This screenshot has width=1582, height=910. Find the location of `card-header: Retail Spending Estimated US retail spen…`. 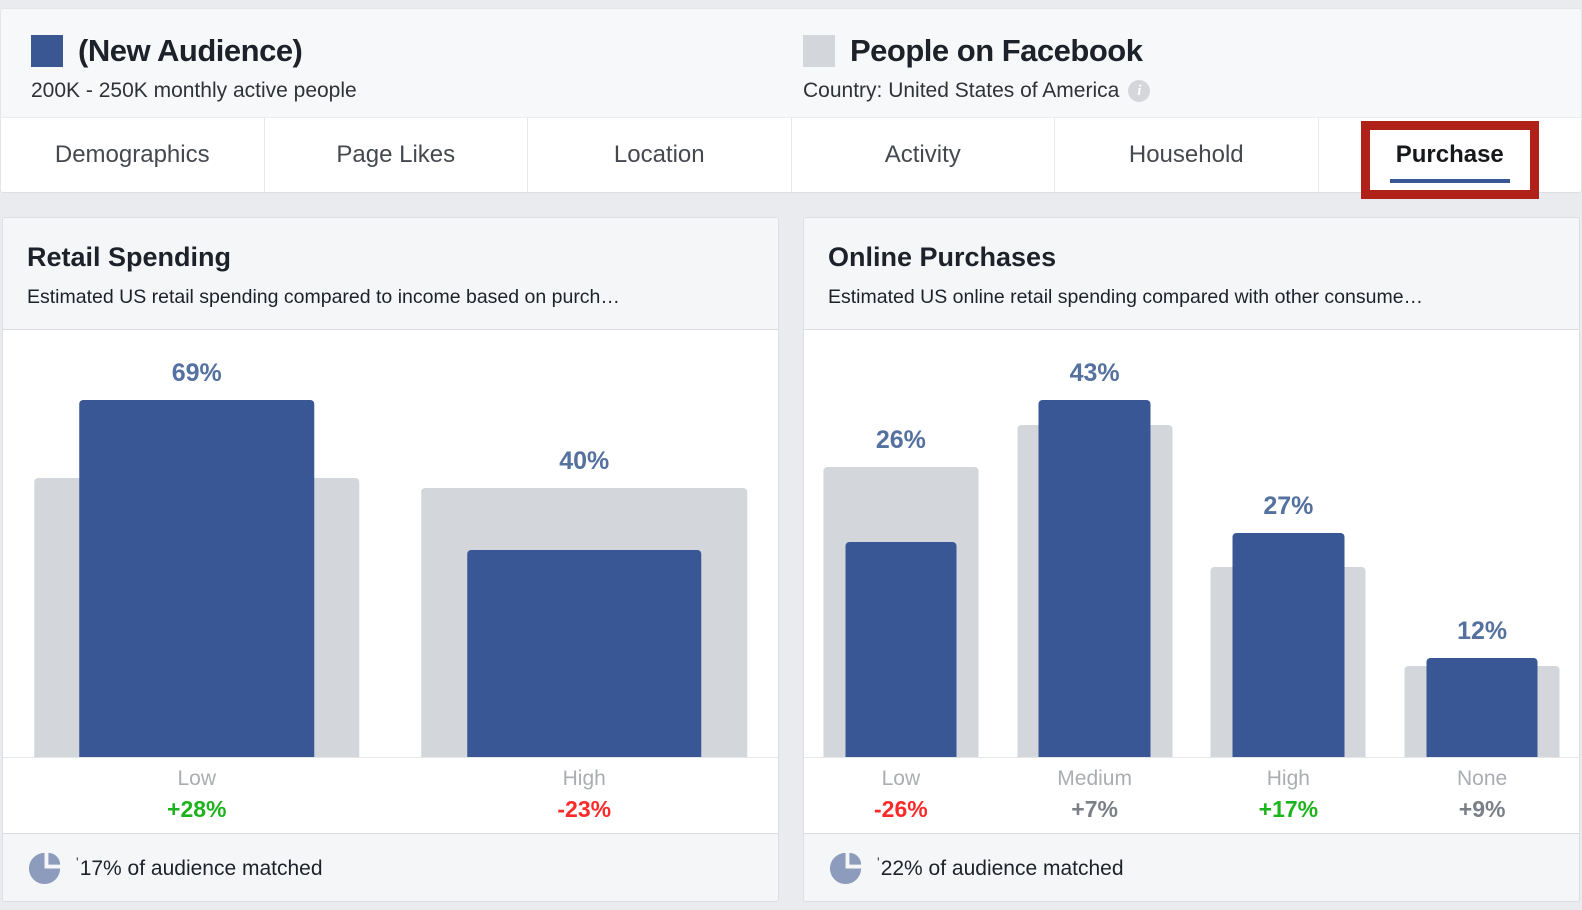

card-header: Retail Spending Estimated US retail spen… is located at coordinates (390, 274).